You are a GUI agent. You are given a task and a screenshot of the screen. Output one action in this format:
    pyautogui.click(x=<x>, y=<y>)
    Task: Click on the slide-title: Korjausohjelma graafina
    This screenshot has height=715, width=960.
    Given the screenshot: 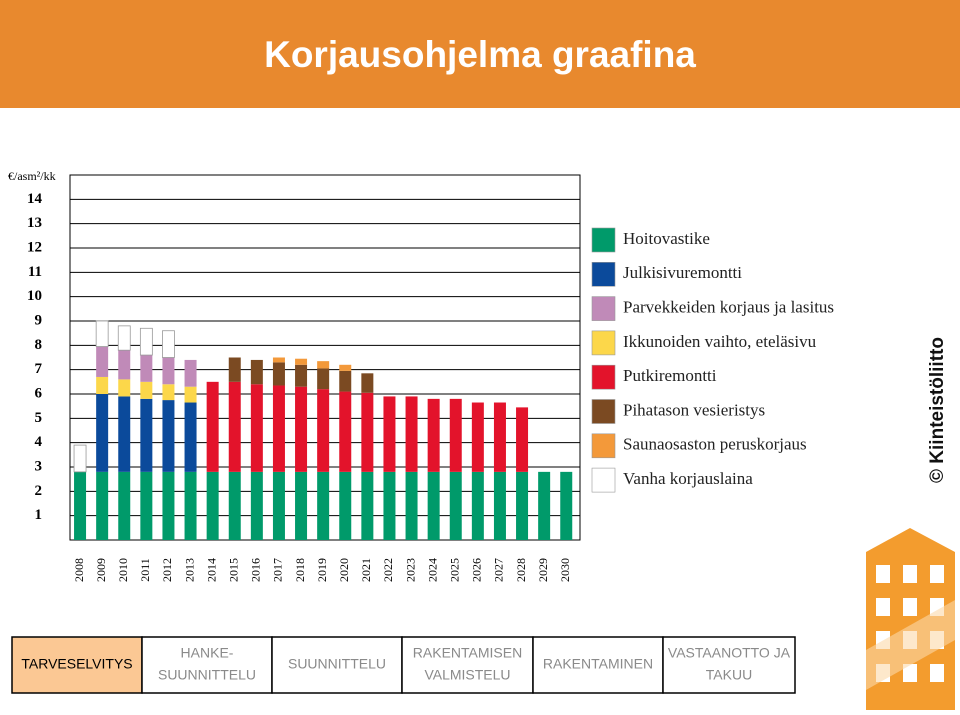 What is the action you would take?
    pyautogui.click(x=480, y=54)
    